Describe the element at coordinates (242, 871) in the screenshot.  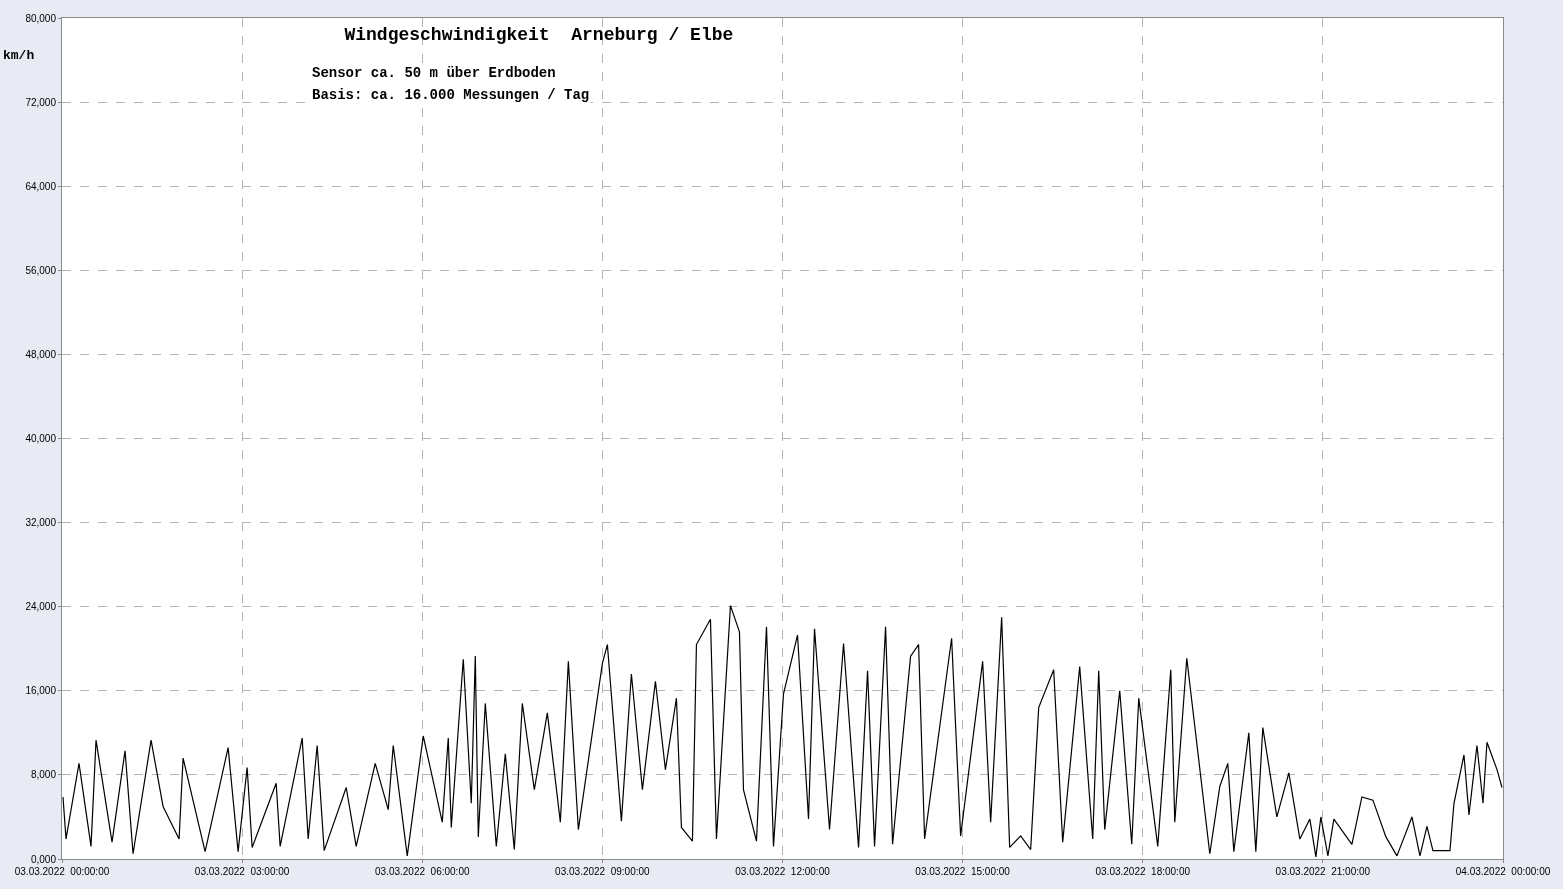
I see `x-tick-label: 03.03.2022 03:00:00` at that location.